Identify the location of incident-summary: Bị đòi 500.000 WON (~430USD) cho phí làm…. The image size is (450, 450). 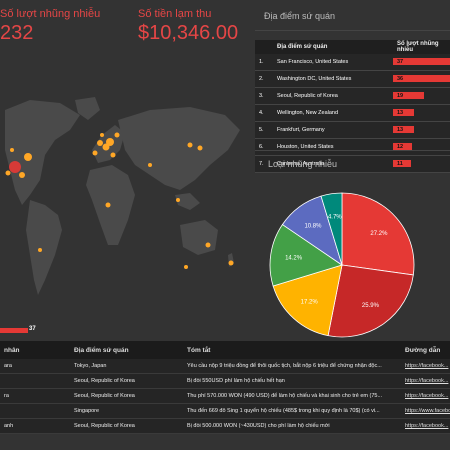
(292, 426).